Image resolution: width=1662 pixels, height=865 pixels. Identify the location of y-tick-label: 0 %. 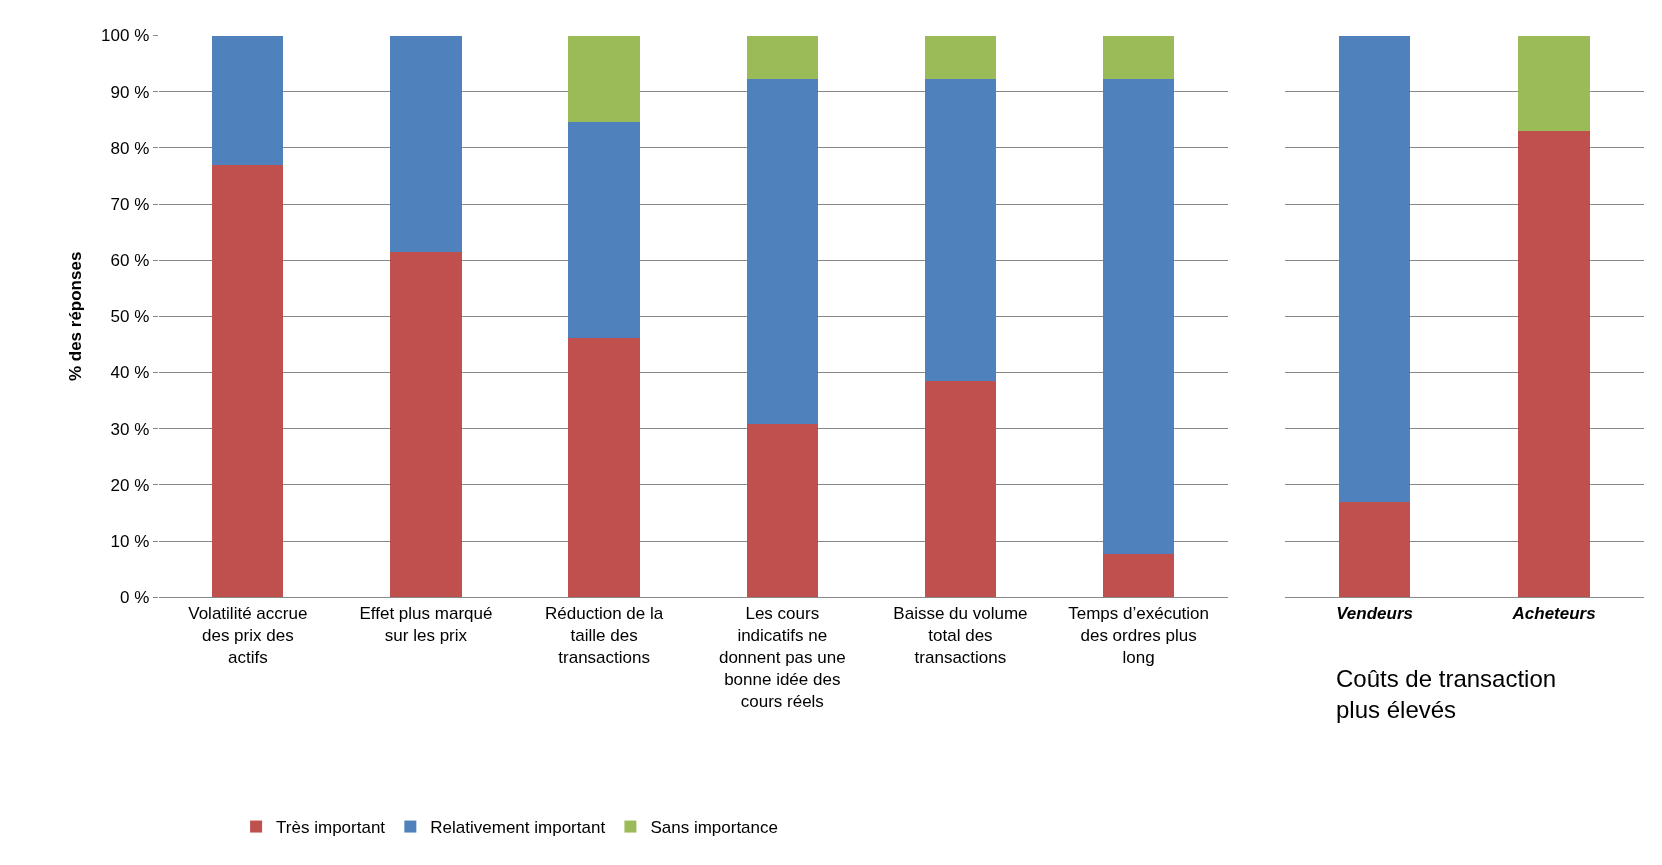
(135, 598).